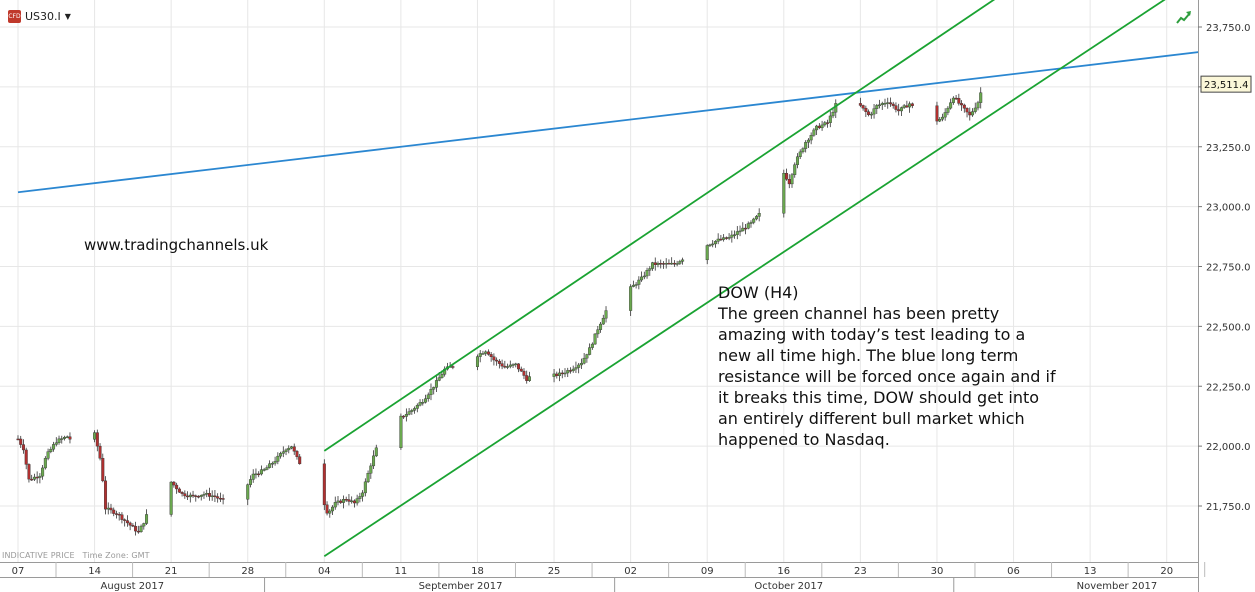 Image resolution: width=1255 pixels, height=592 pixels. What do you see at coordinates (1228, 387) in the screenshot?
I see `price-tick-label: 22,250.0` at bounding box center [1228, 387].